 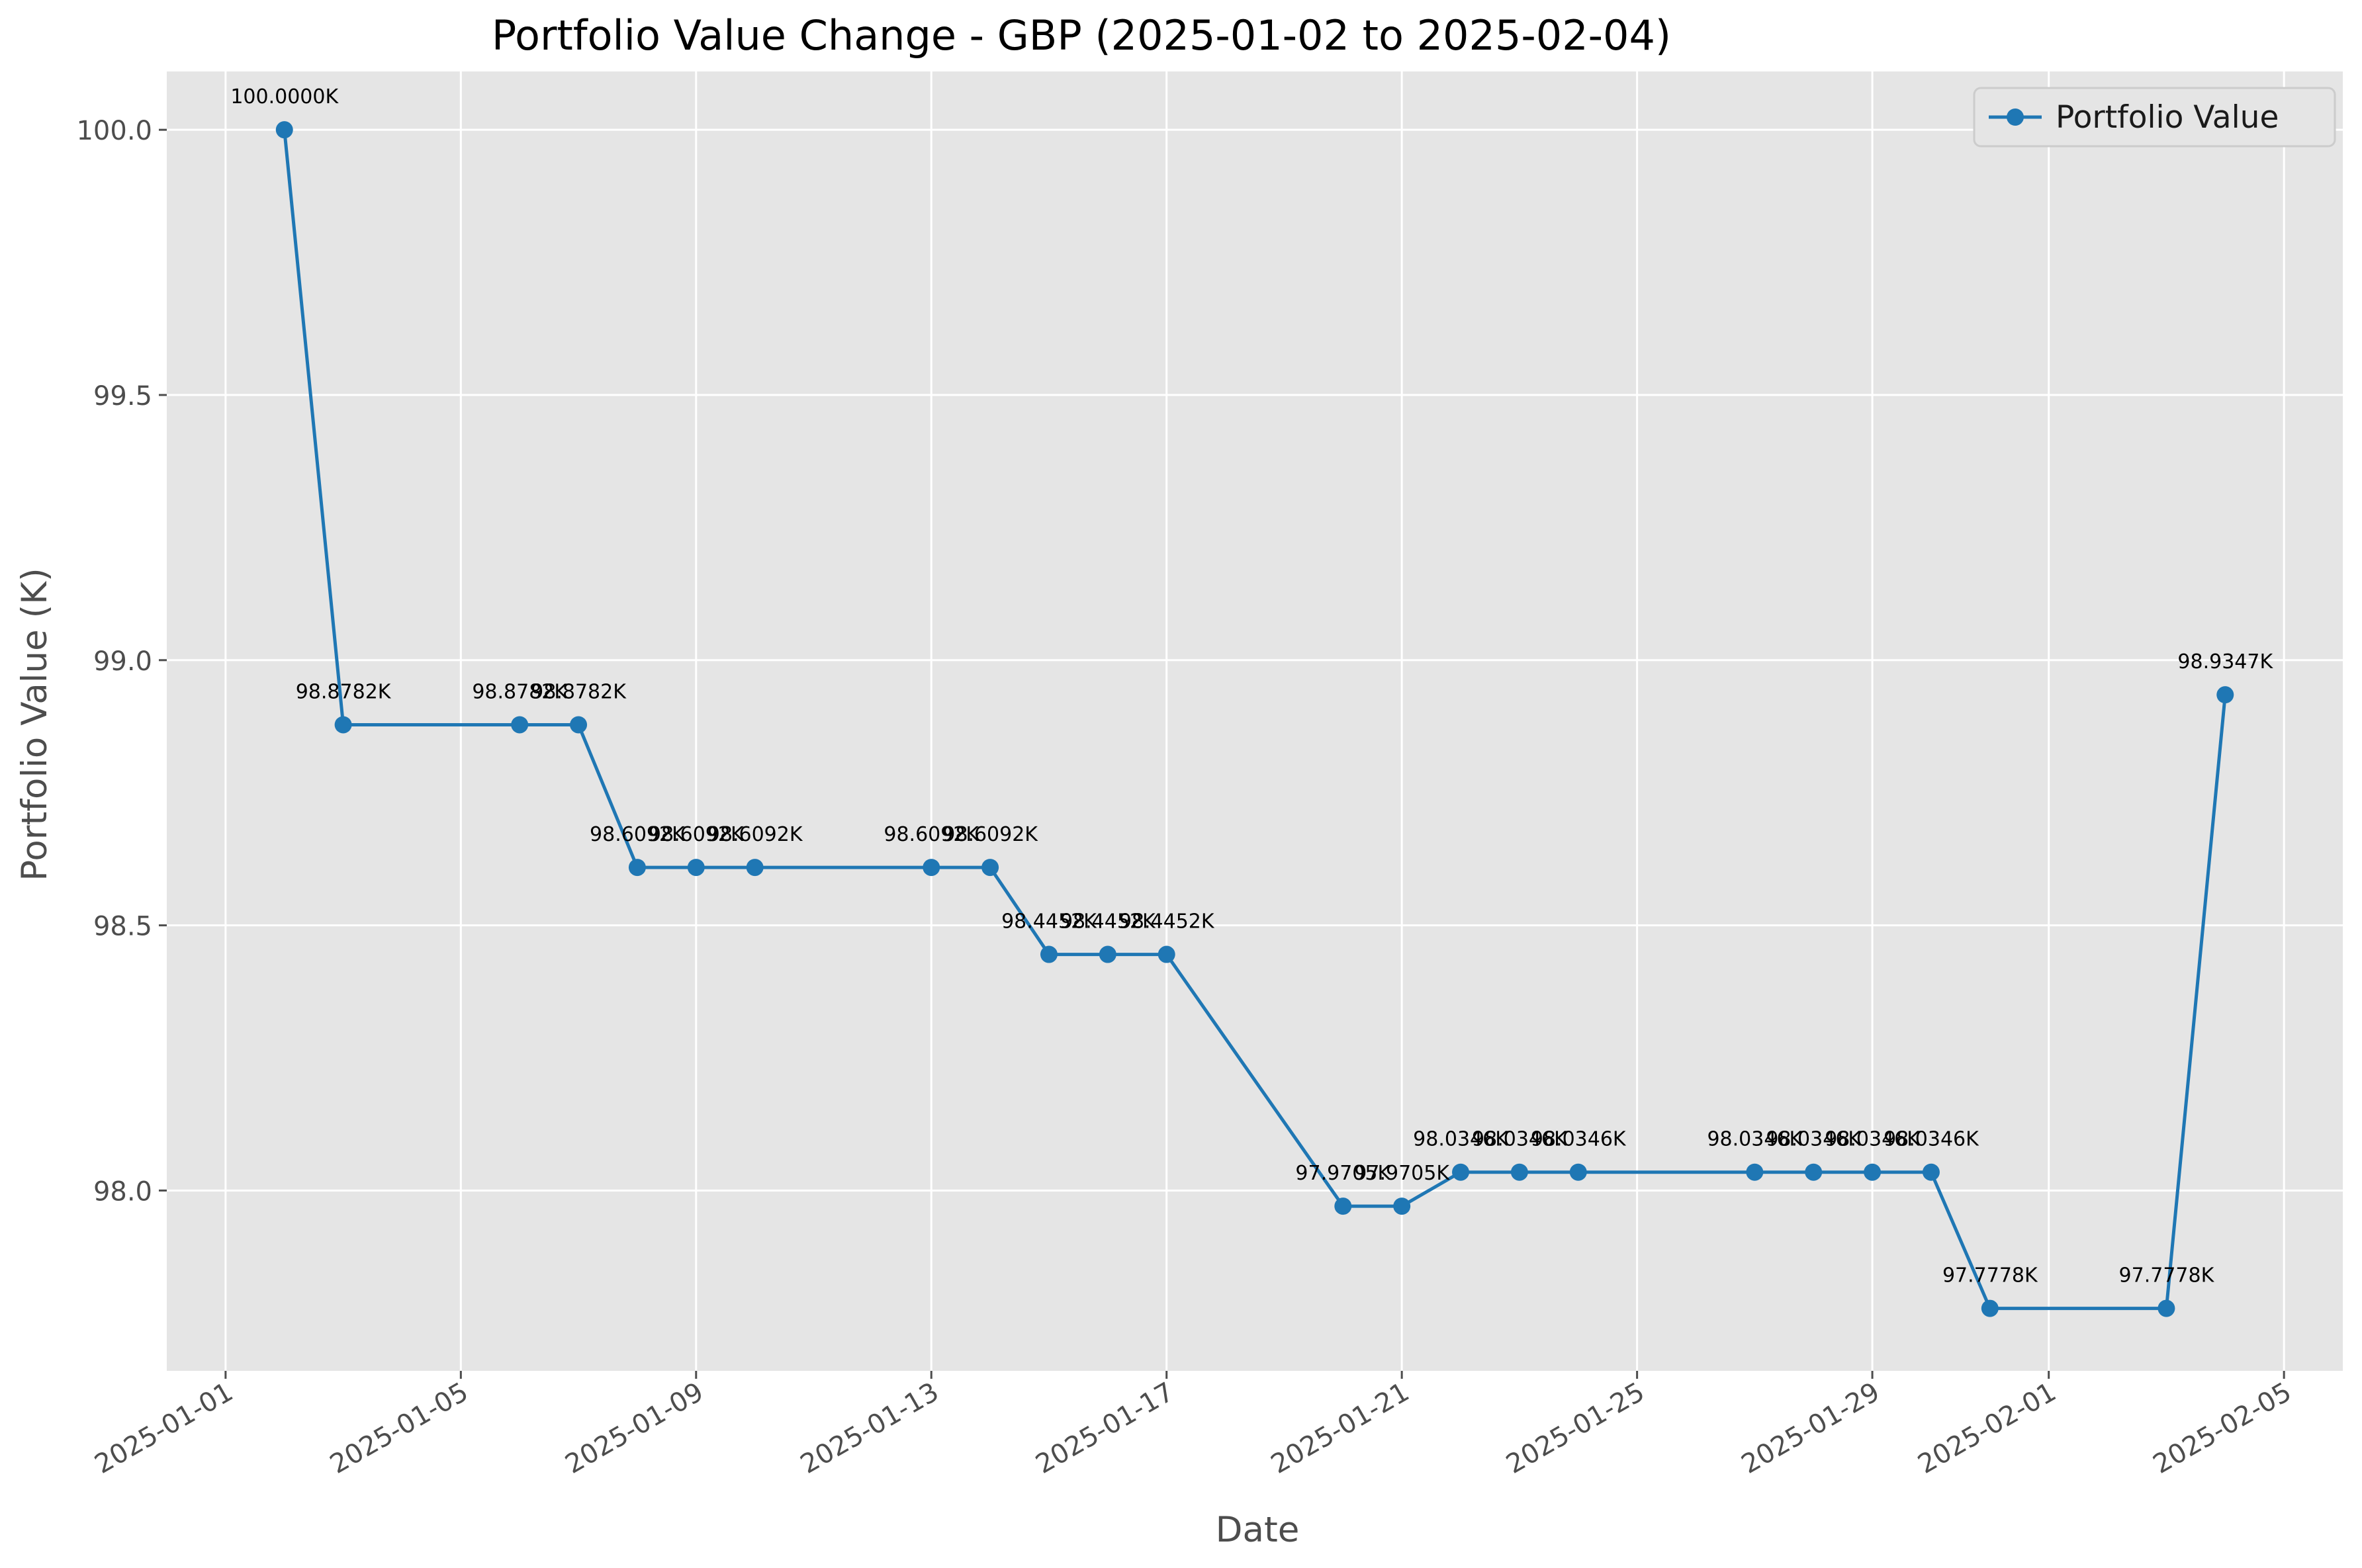 What do you see at coordinates (2015, 118) in the screenshot?
I see `legend-marker-swatch` at bounding box center [2015, 118].